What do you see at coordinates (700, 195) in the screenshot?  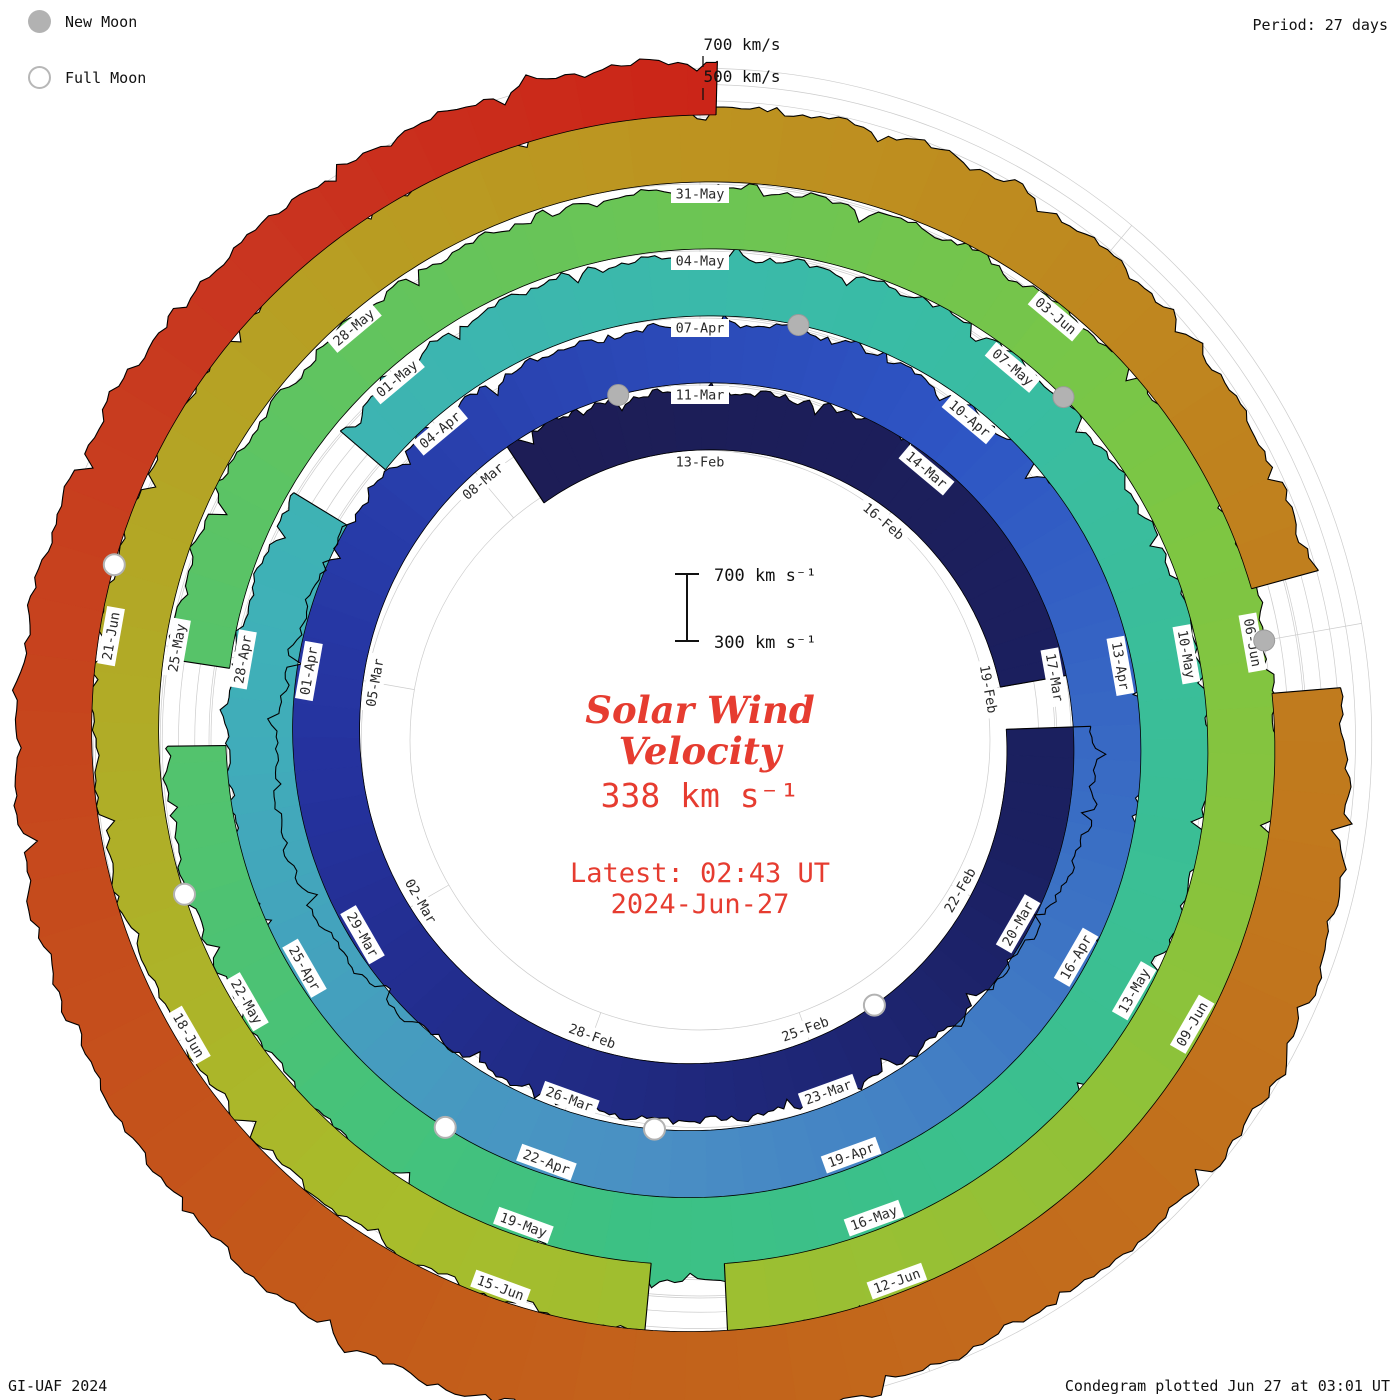 I see `date-label-text: 31-May` at bounding box center [700, 195].